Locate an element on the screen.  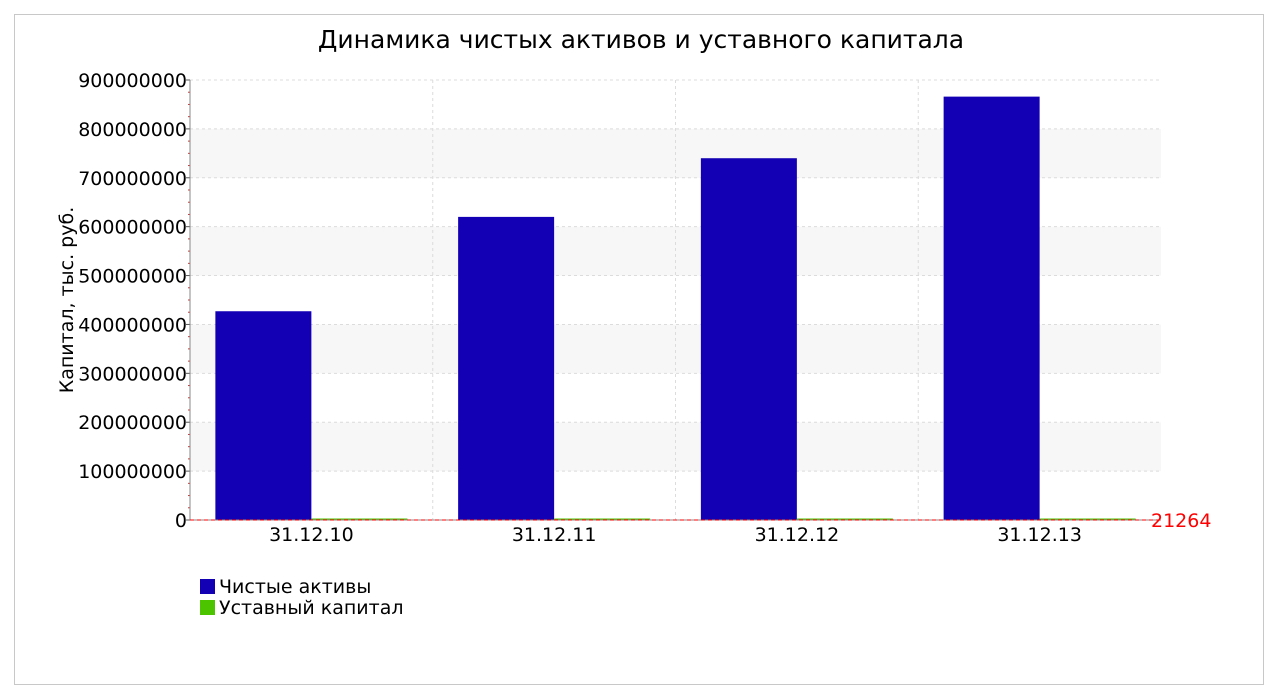
y-tick-label: 700000000 is located at coordinates (132, 179).